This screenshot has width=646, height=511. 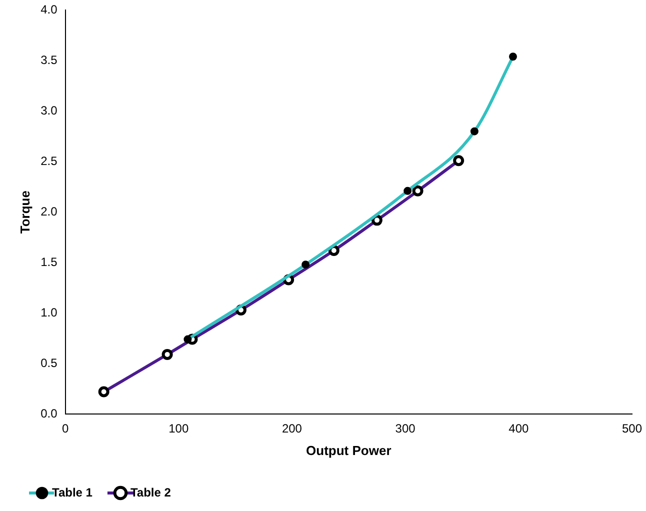 What do you see at coordinates (49, 110) in the screenshot?
I see `y-tick-label: 3.0` at bounding box center [49, 110].